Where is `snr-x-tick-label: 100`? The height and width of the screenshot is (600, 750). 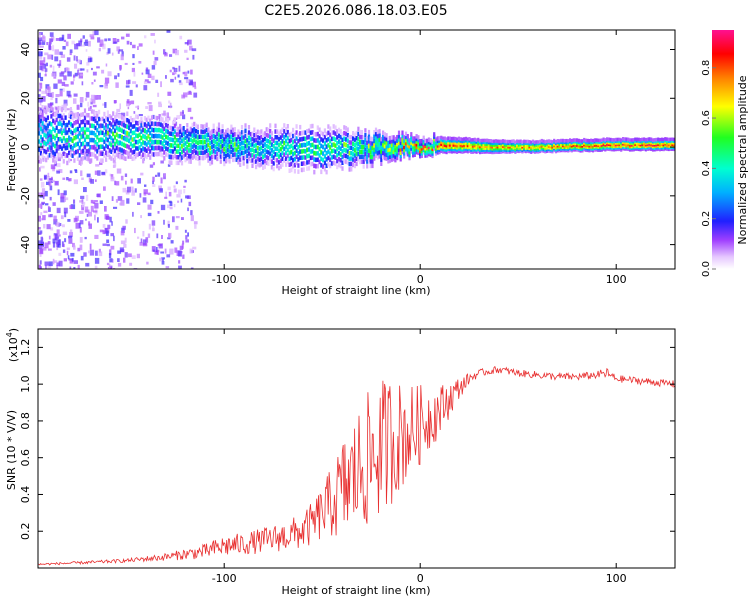 snr-x-tick-label: 100 is located at coordinates (616, 578).